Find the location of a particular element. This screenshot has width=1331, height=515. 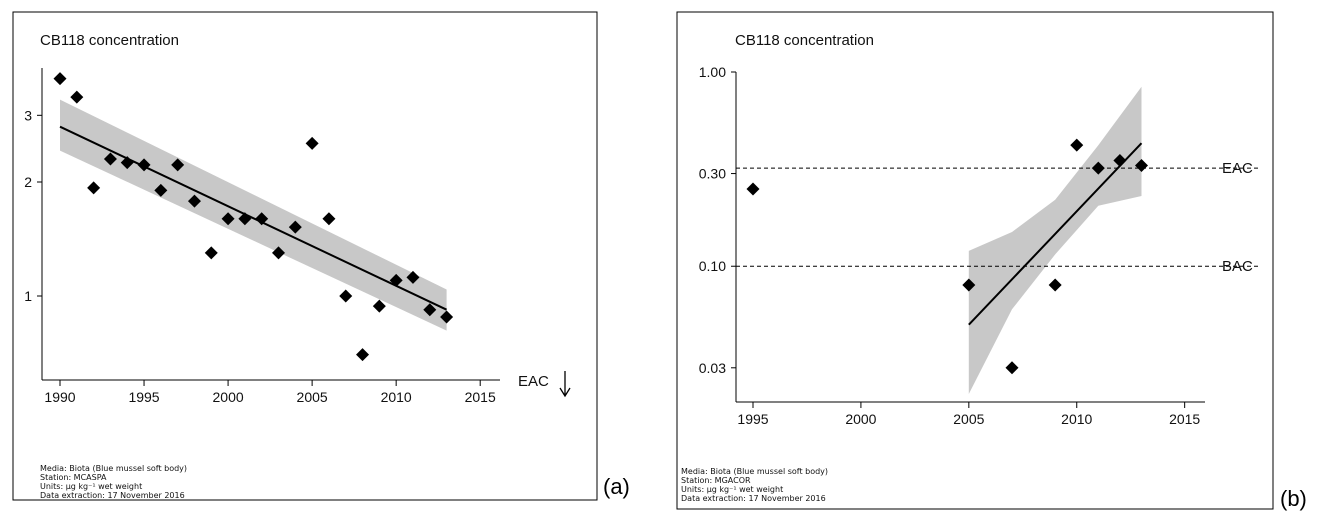

x-tick-label-2005-b: 2005 is located at coordinates (968, 419).